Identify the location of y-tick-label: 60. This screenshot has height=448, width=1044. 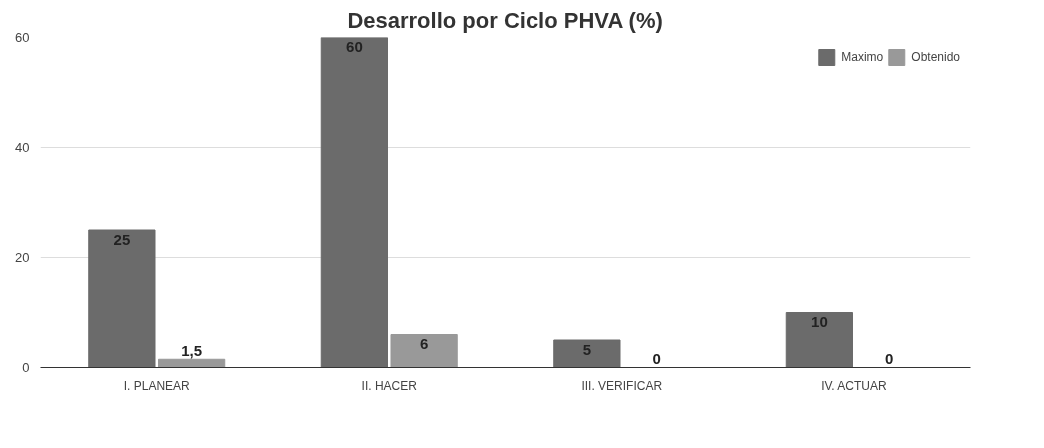
(22, 37).